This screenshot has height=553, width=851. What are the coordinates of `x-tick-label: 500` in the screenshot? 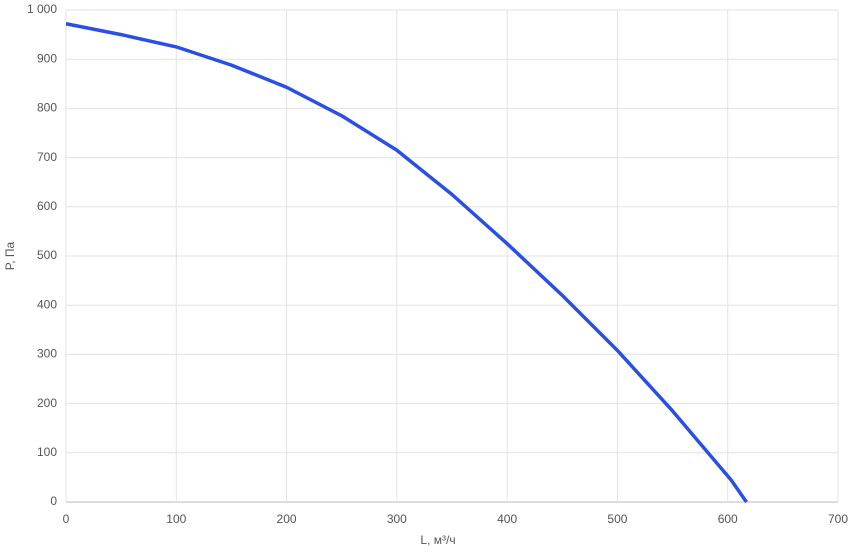 It's located at (617, 519).